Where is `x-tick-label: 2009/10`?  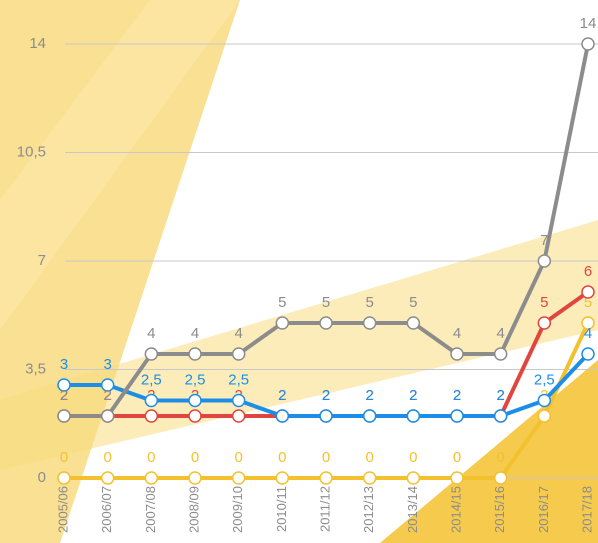
x-tick-label: 2009/10 is located at coordinates (237, 509).